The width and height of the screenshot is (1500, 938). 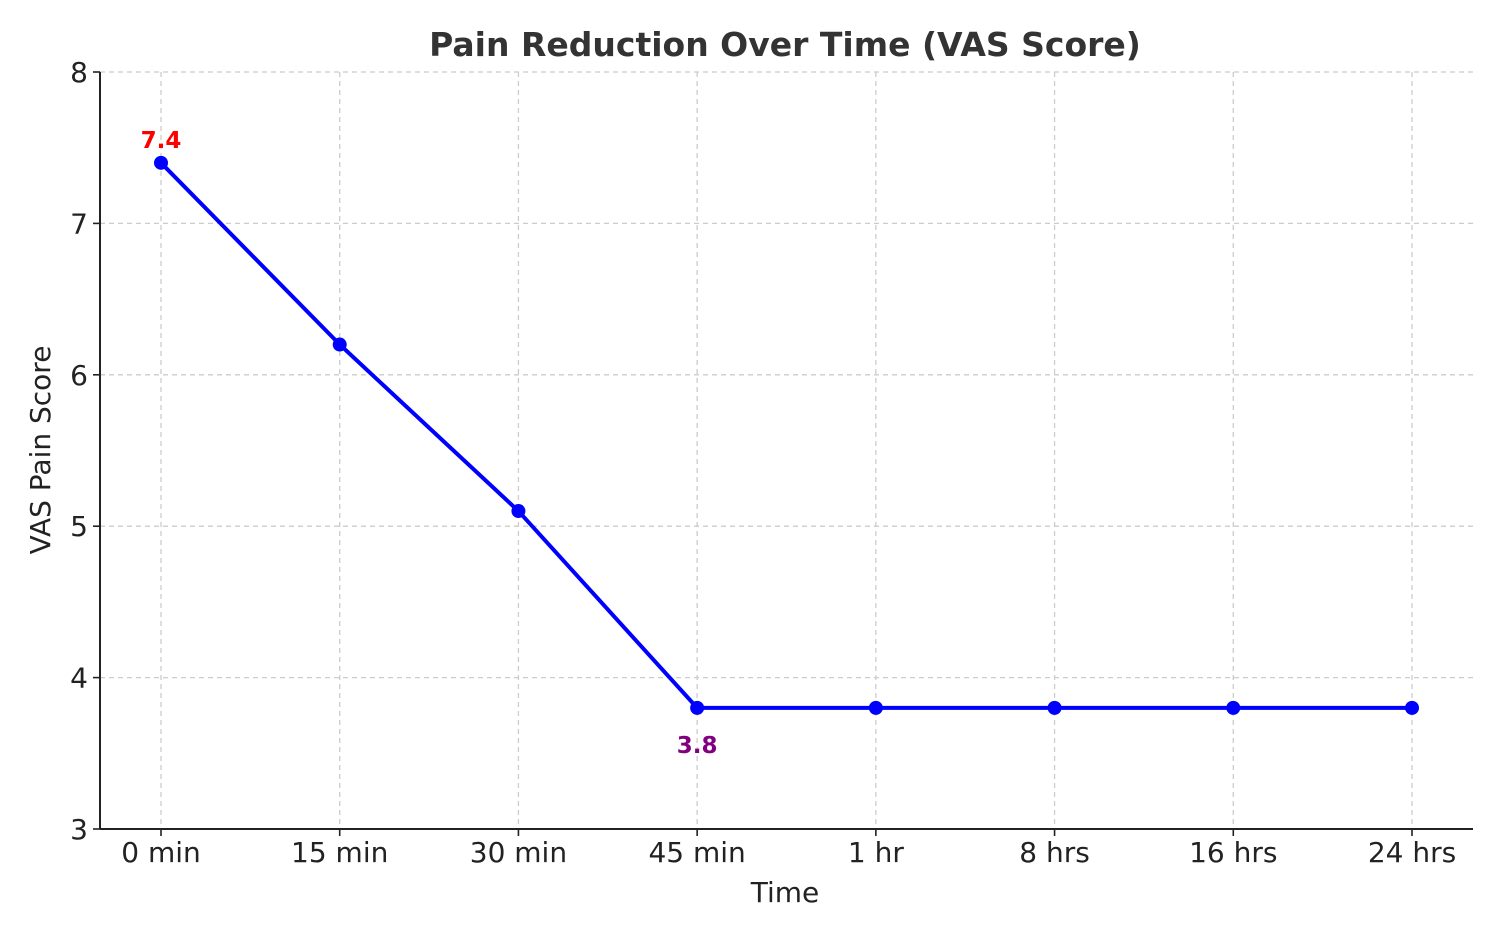 I want to click on y-tick-label: 8, so click(x=79, y=72).